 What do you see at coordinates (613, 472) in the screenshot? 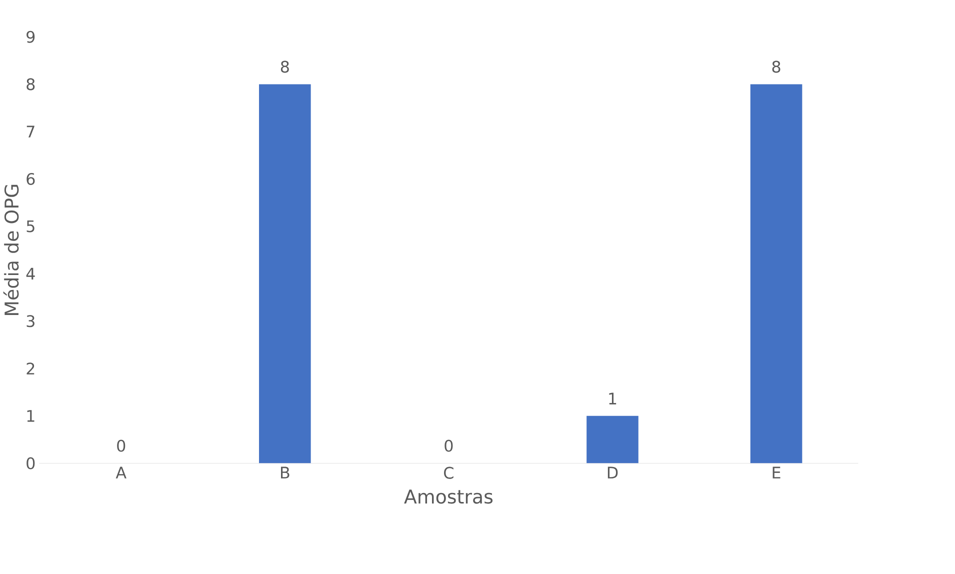
I see `x-tick-label: D` at bounding box center [613, 472].